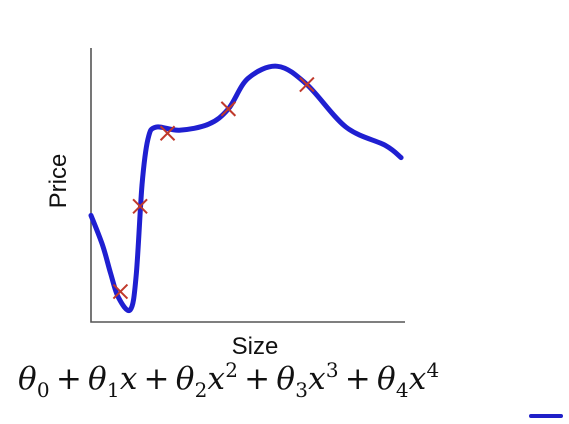 The image size is (569, 424). I want to click on y-axis-label: Price, so click(58, 181).